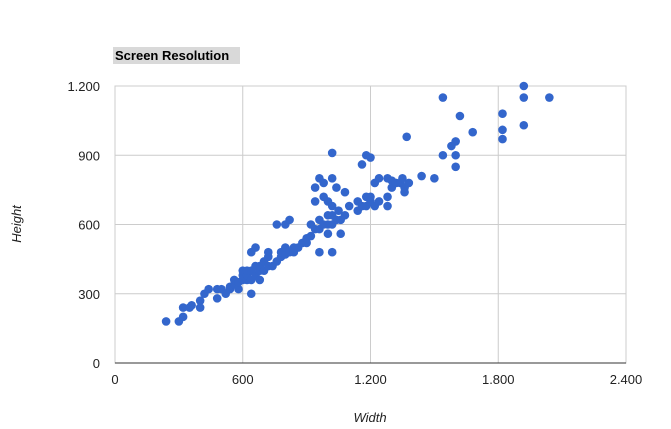  I want to click on y-tick-label: 300, so click(89, 294).